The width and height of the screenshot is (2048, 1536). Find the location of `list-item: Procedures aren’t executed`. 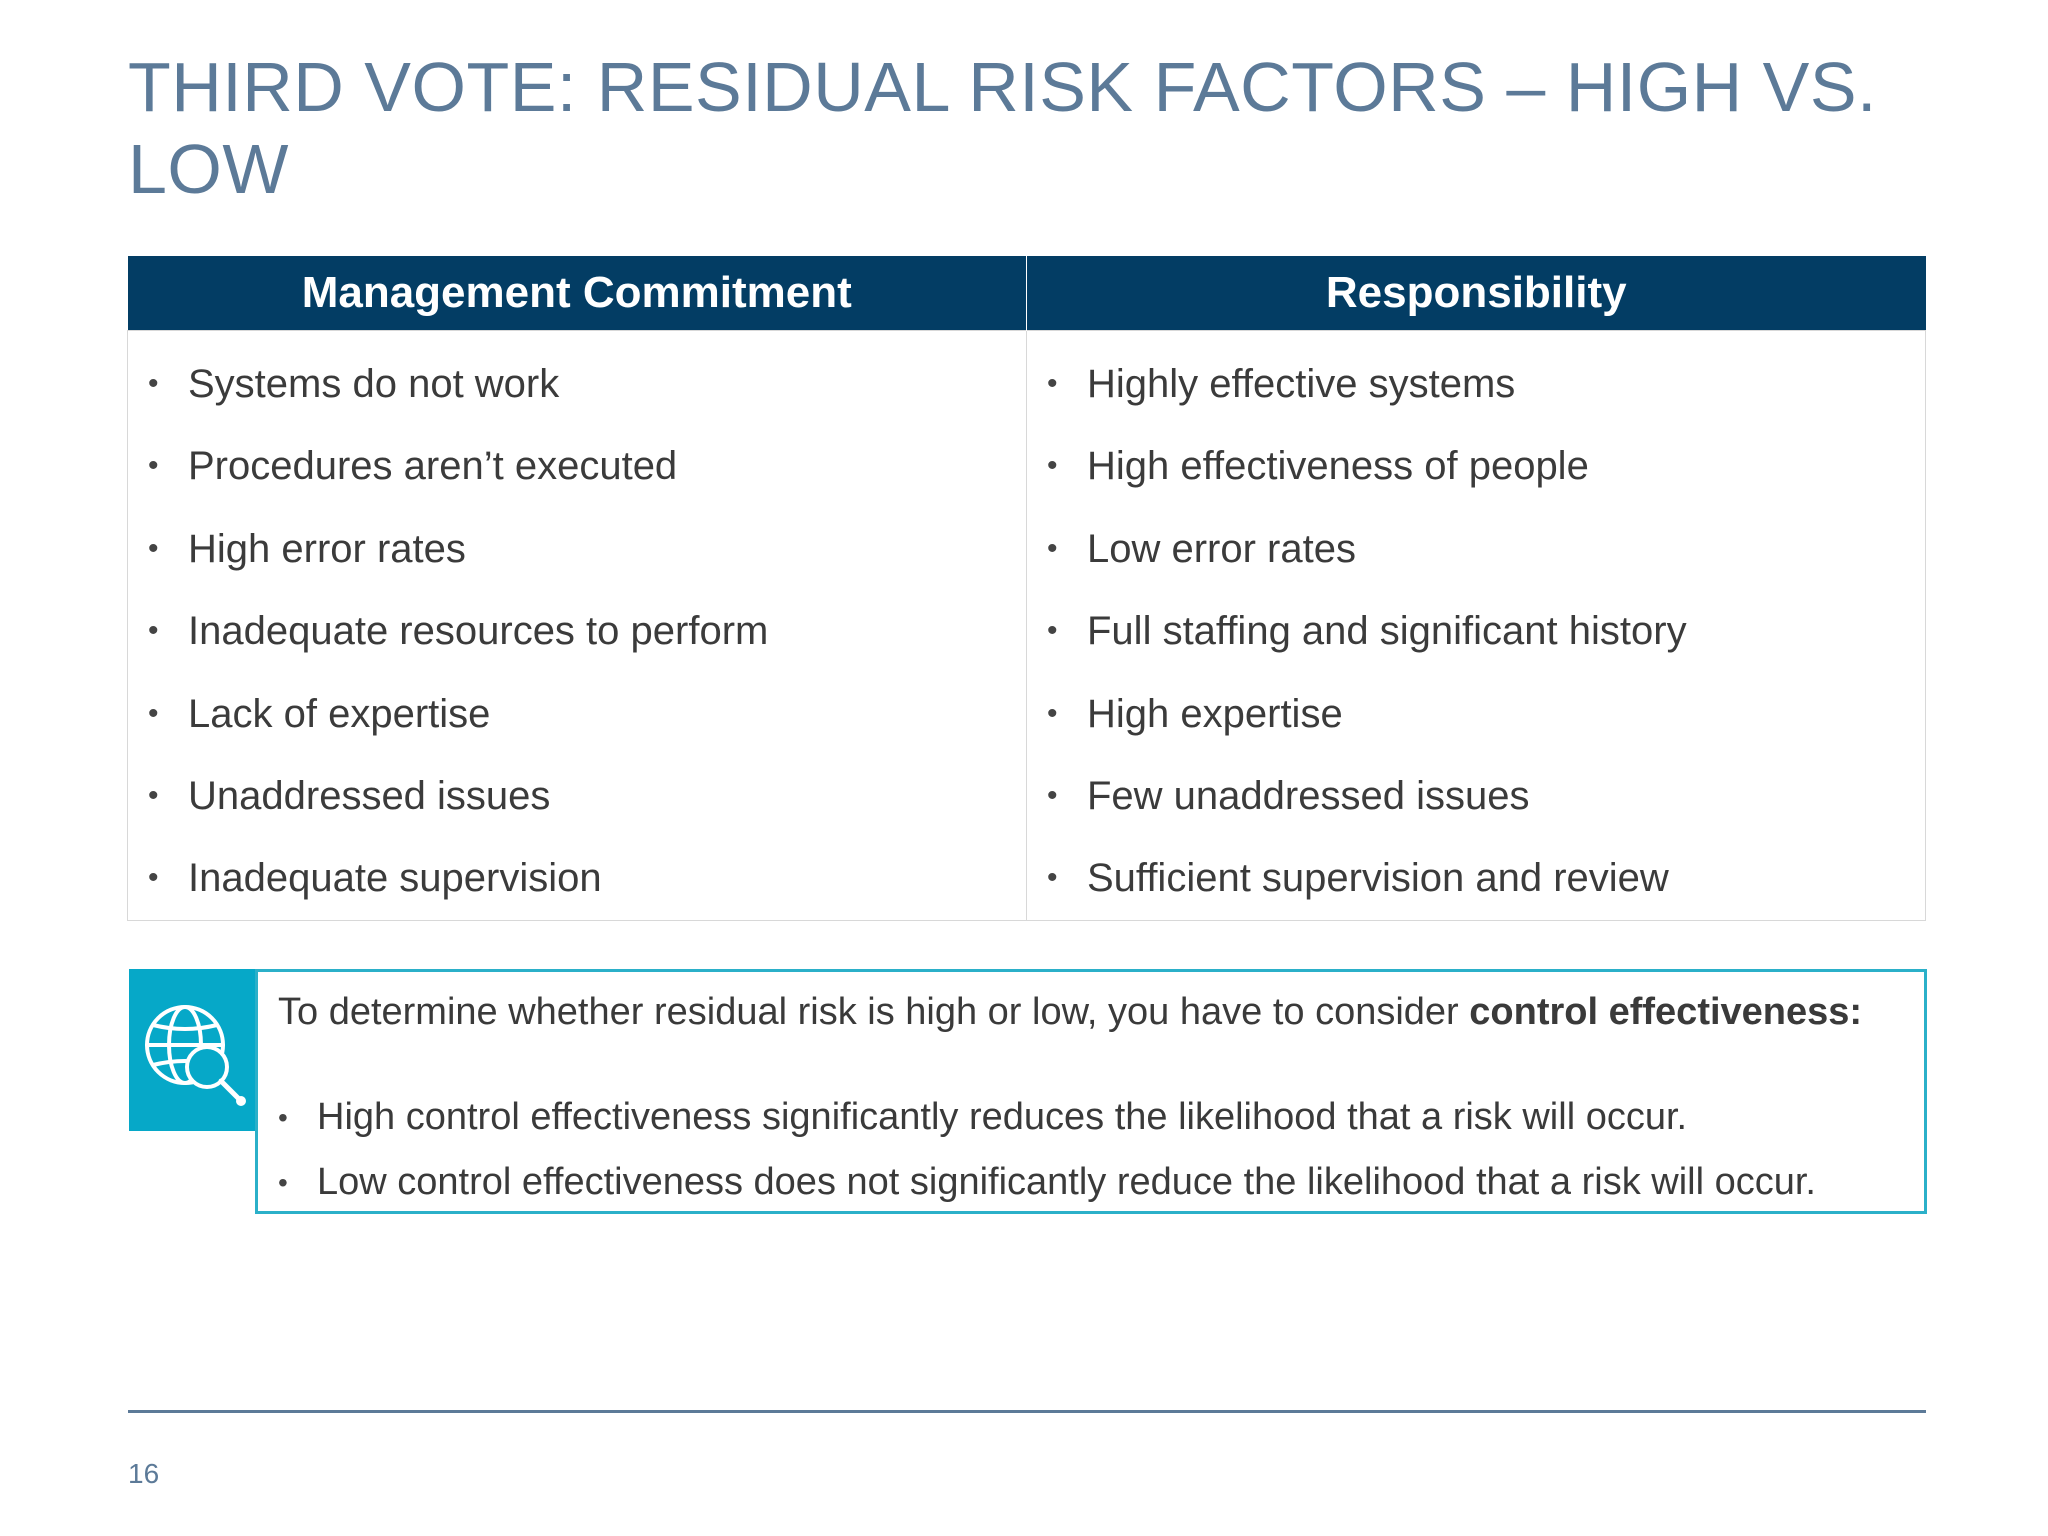

list-item: Procedures aren’t executed is located at coordinates (577, 466).